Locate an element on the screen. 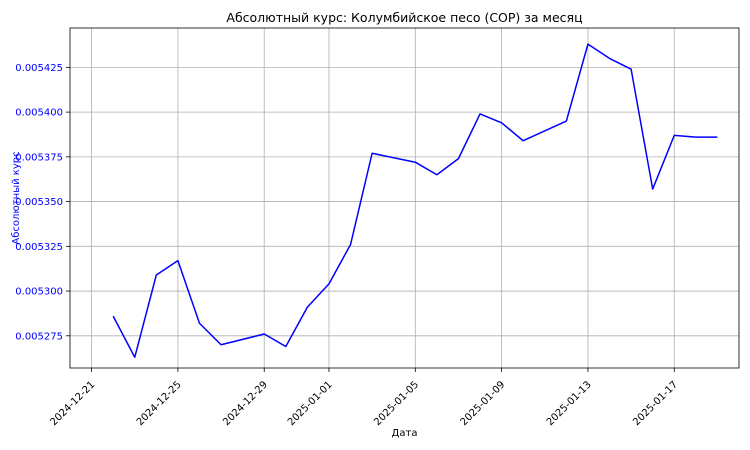 The image size is (750, 450). x-tick-label: 2025-01-13 is located at coordinates (569, 403).